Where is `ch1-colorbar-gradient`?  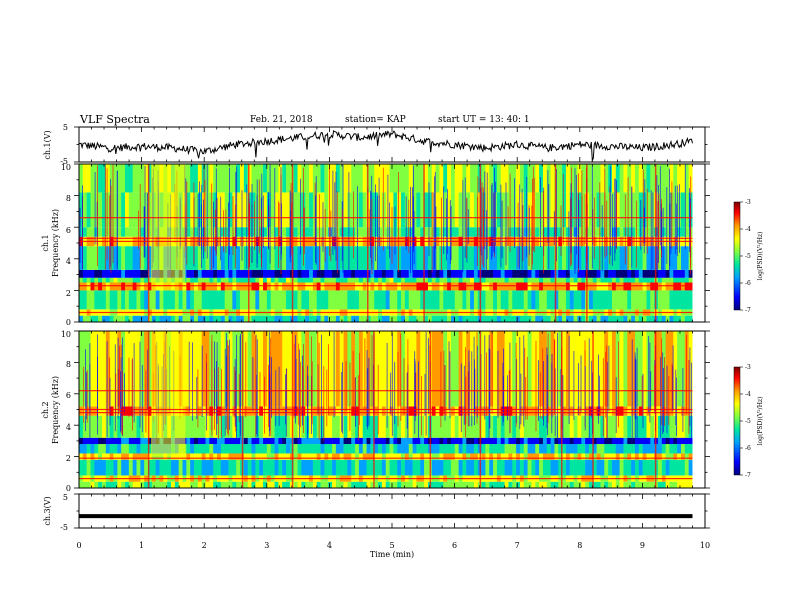 ch1-colorbar-gradient is located at coordinates (737, 256).